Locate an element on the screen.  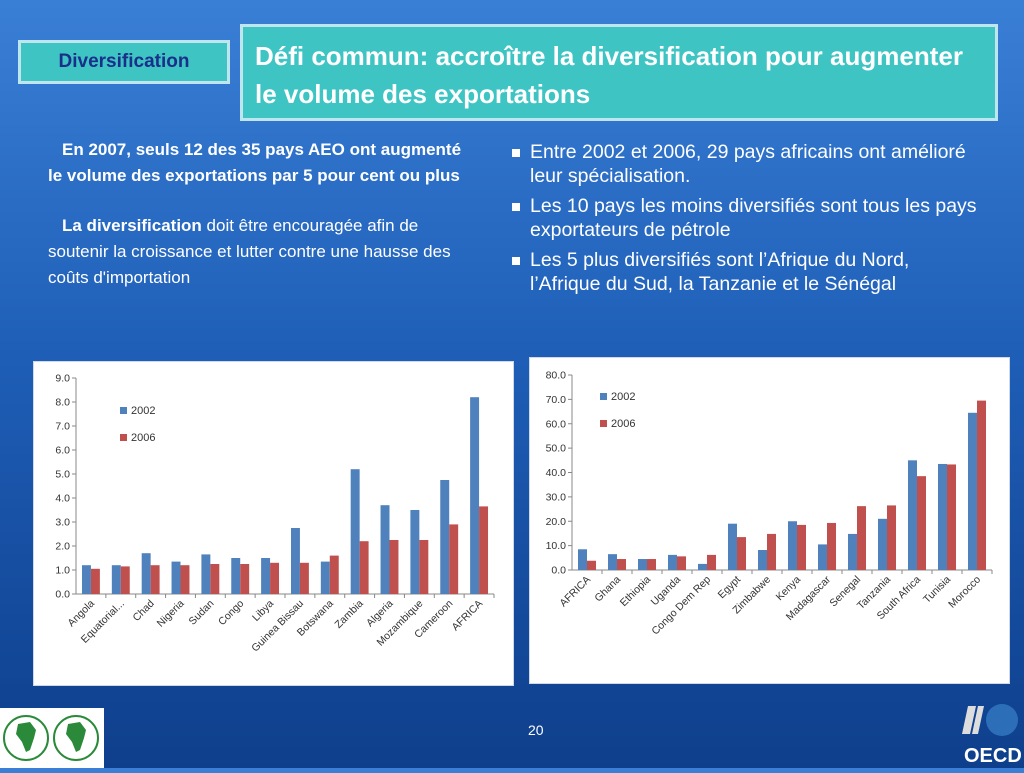
y-tick-label: 4.0 is located at coordinates (62, 499).